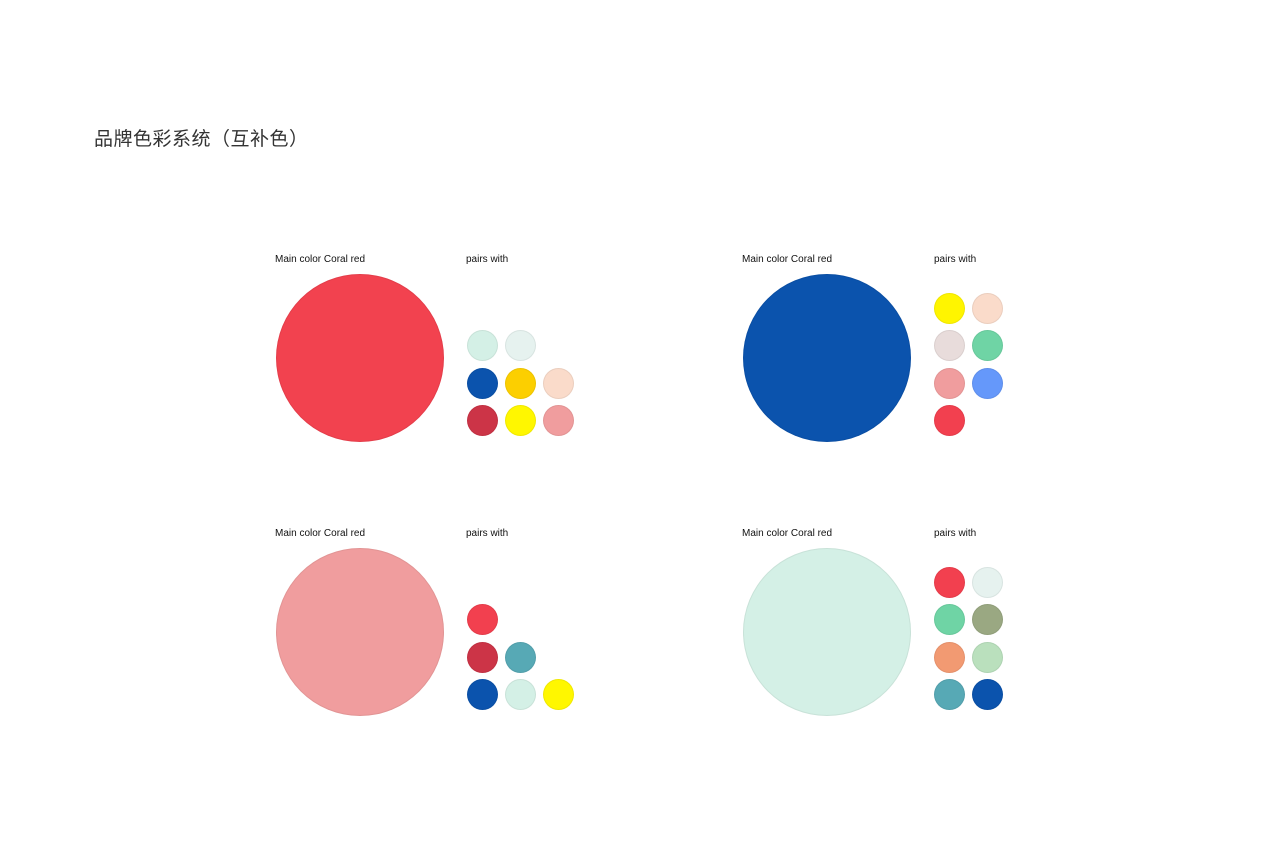  What do you see at coordinates (201, 139) in the screenshot?
I see `page-title: 品牌色彩系统（互补色）` at bounding box center [201, 139].